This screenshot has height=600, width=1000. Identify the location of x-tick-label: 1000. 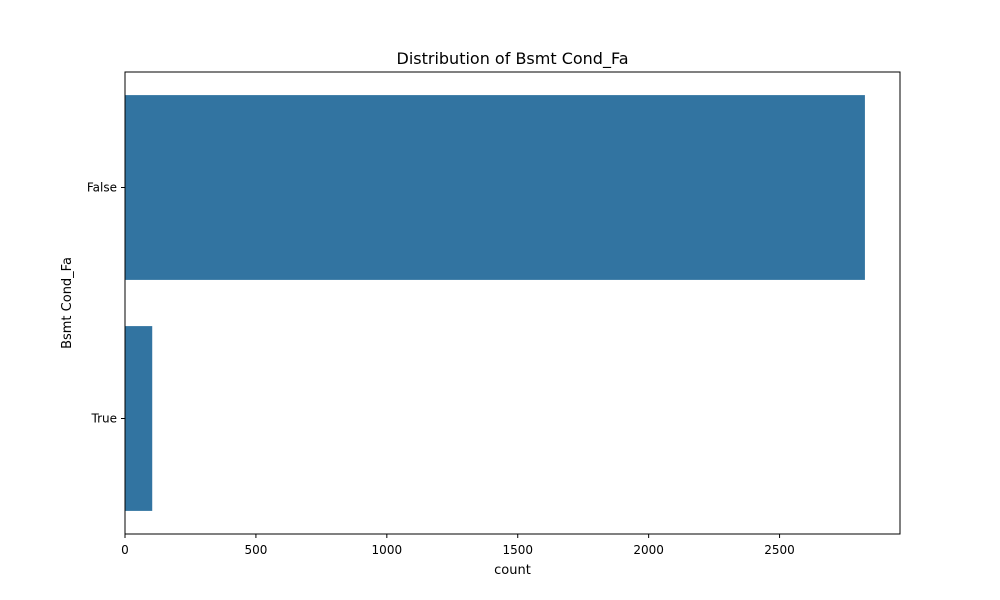
(387, 550).